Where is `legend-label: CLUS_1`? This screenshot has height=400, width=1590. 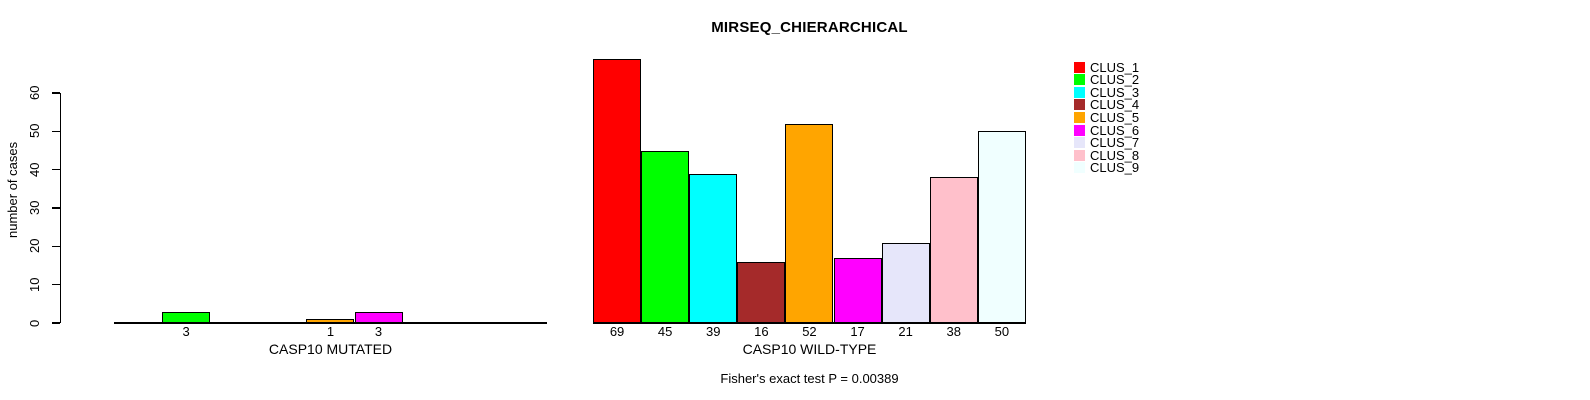
legend-label: CLUS_1 is located at coordinates (1115, 67).